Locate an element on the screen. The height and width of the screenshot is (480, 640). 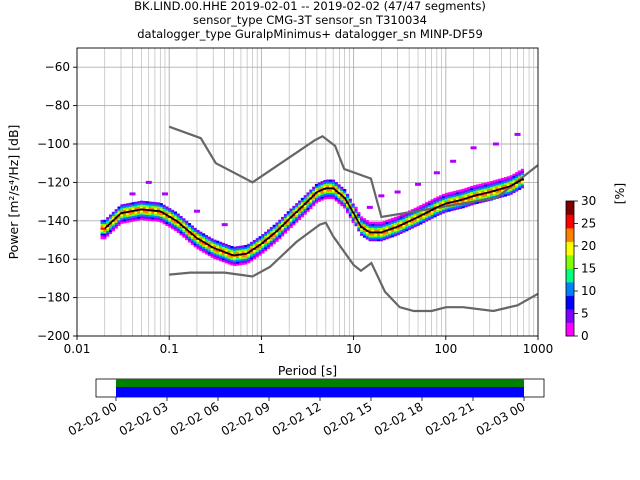
timeline-tick-label: 02-02 09 is located at coordinates (246, 418).